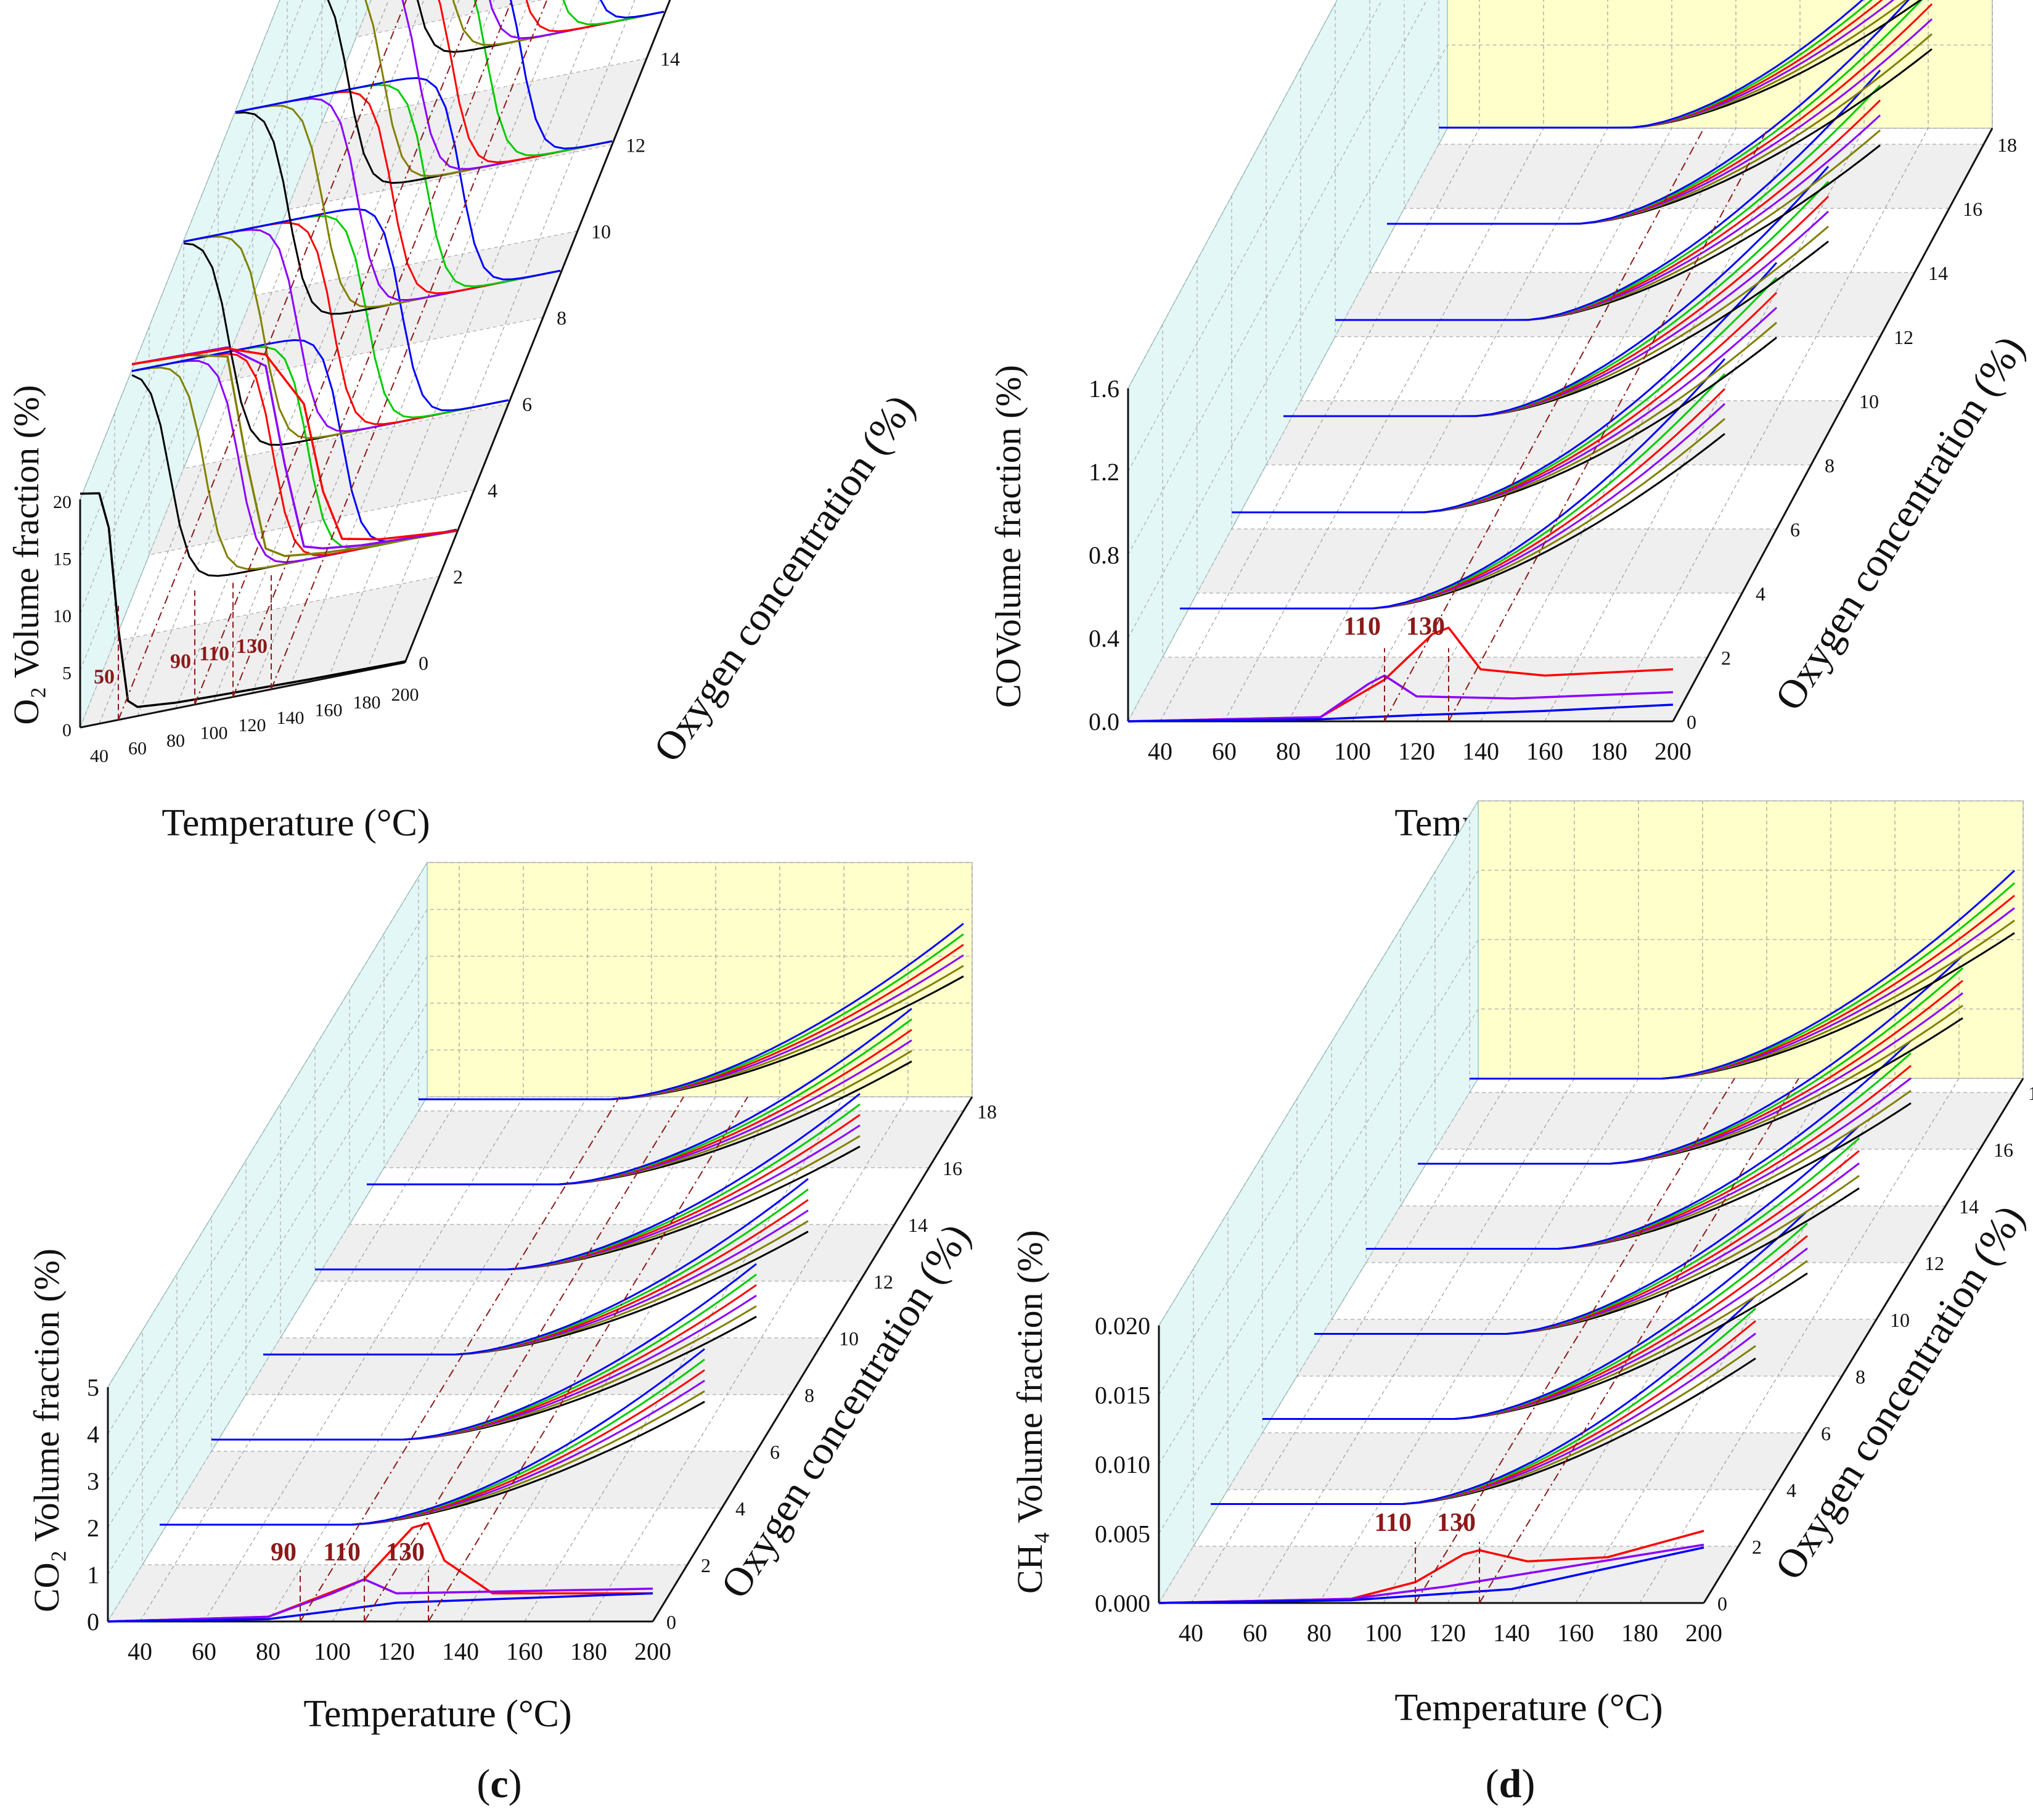  I want to click on z-axis, so click(537, 331).